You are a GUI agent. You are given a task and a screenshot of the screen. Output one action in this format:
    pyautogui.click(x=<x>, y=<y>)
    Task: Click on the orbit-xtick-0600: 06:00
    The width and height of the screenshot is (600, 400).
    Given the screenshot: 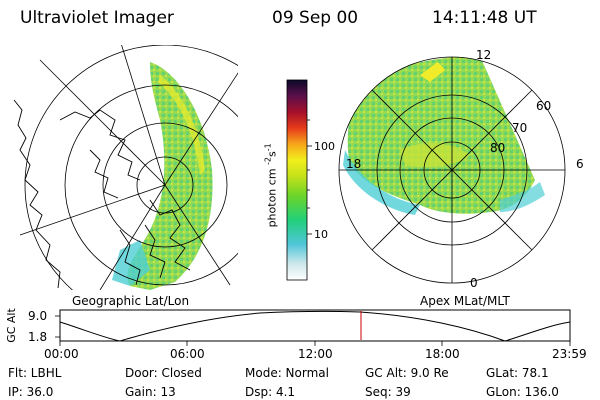 What is the action you would take?
    pyautogui.click(x=187, y=354)
    